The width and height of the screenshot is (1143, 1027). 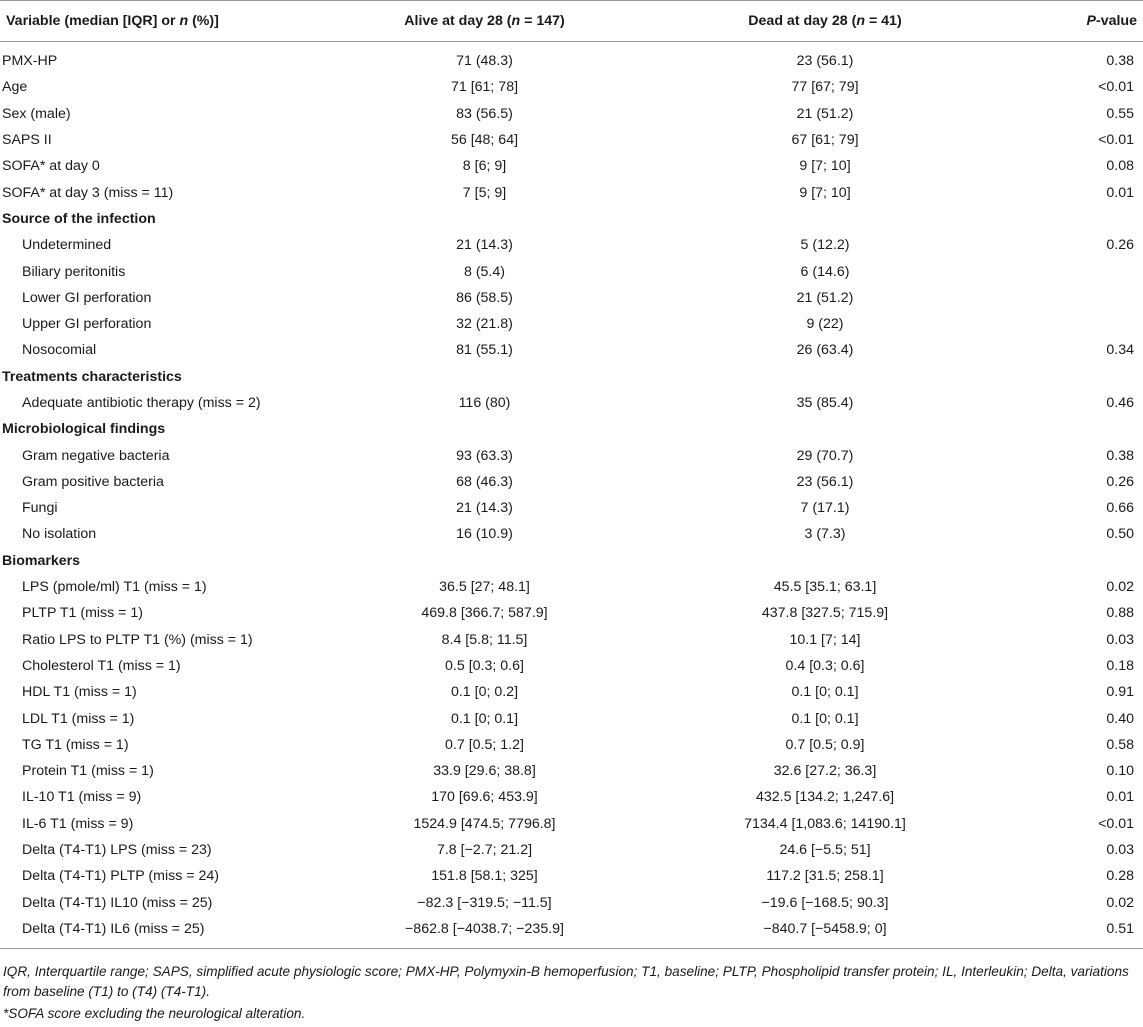 I want to click on cell-alive: 71 (48.3), so click(x=484, y=61).